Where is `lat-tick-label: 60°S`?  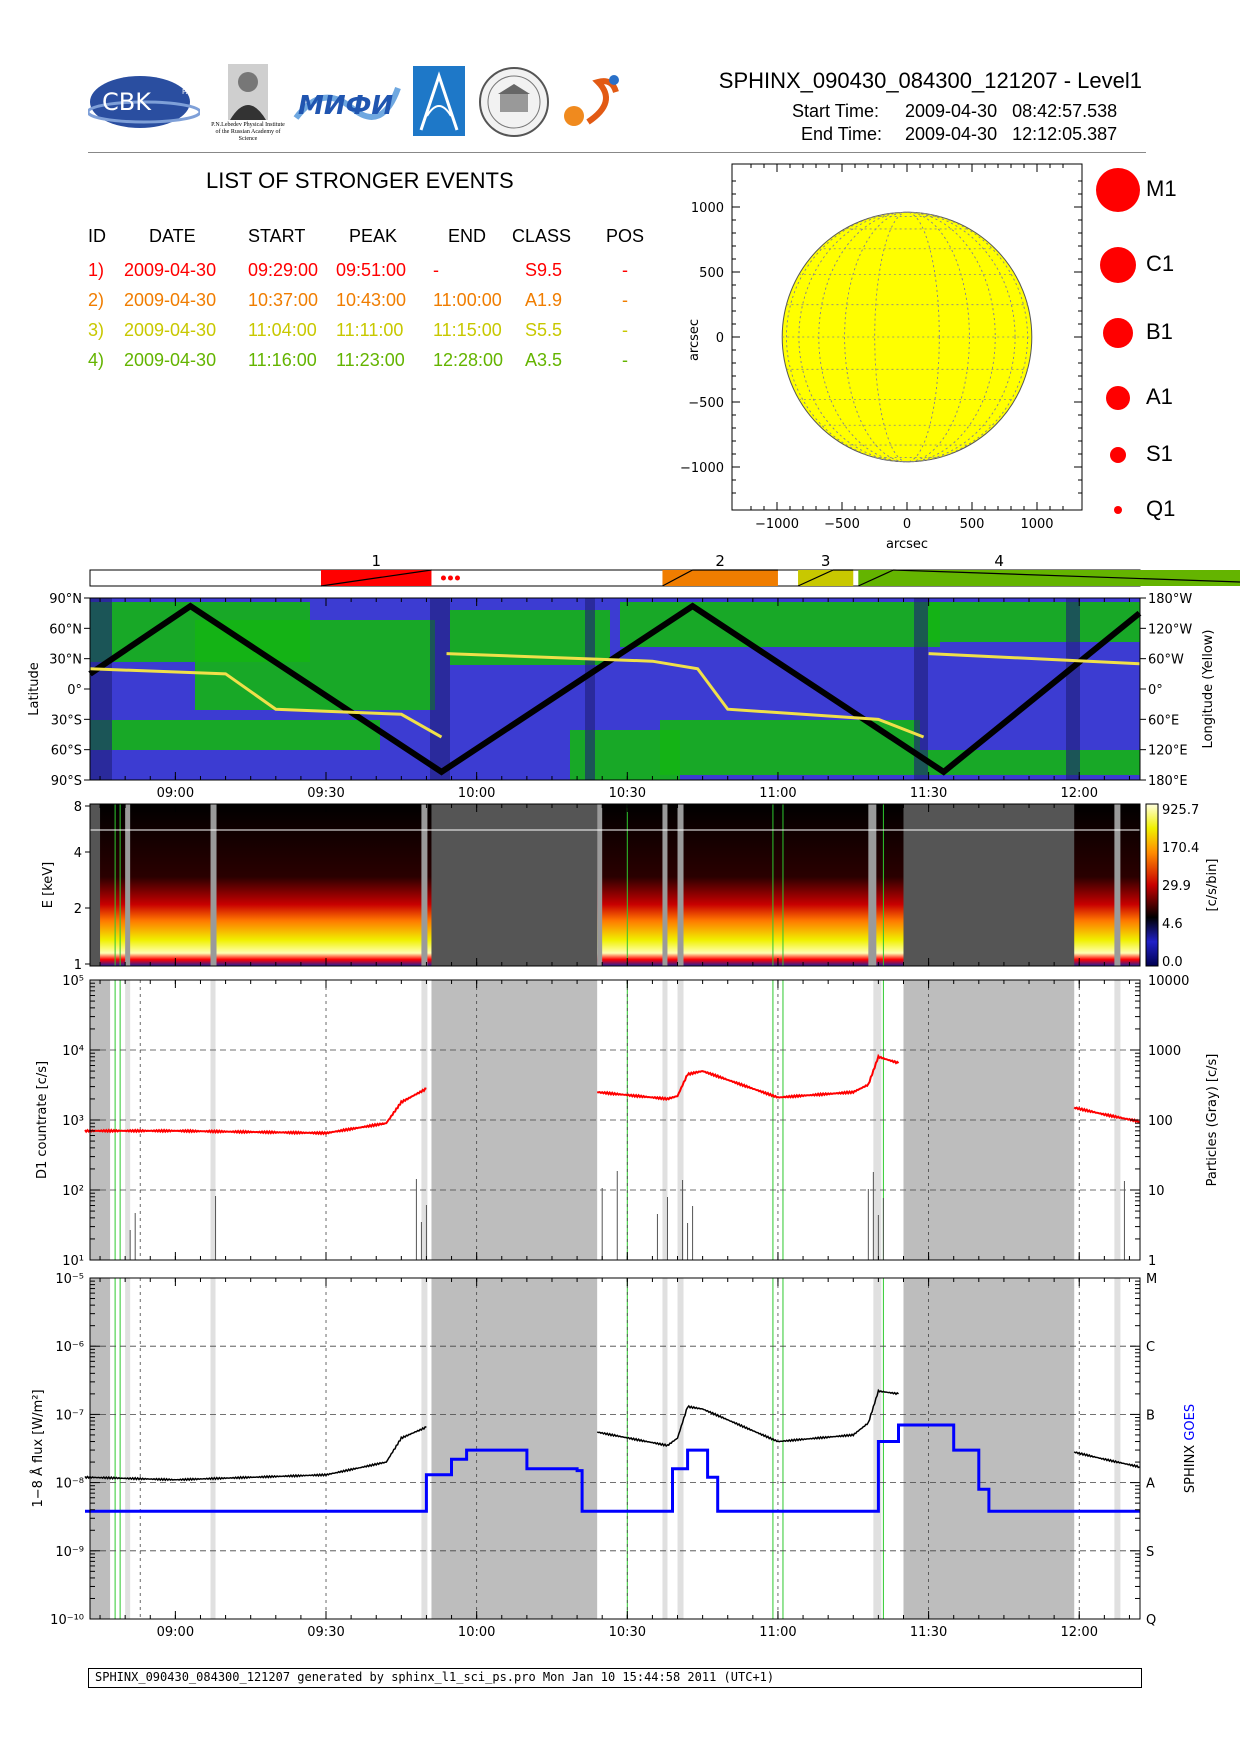
lat-tick-label: 60°S is located at coordinates (66, 751).